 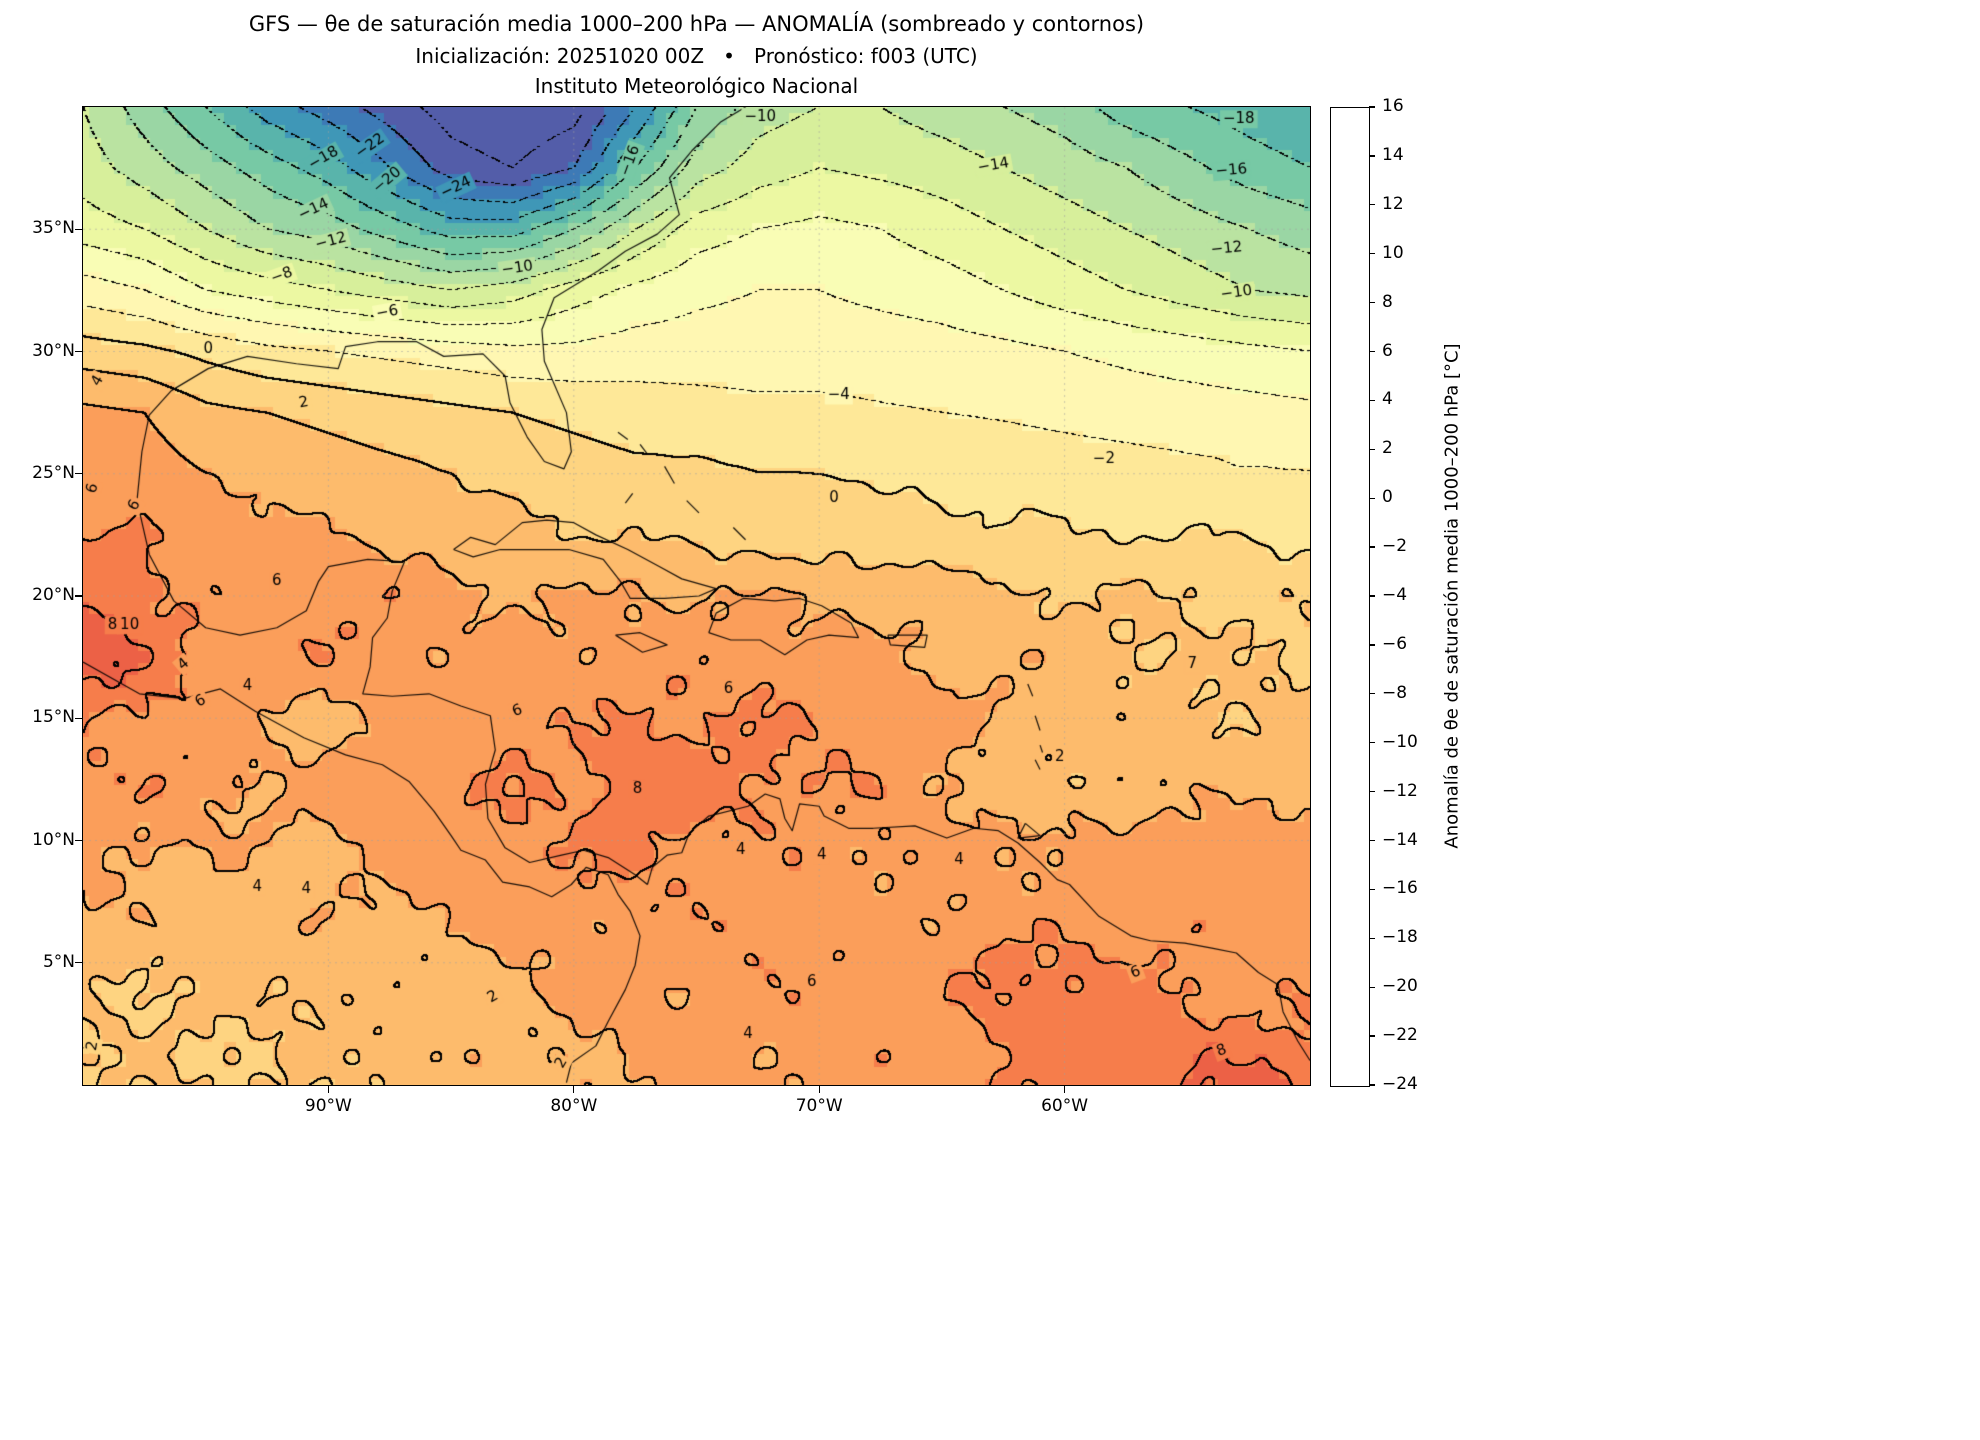 I want to click on colorbar-tick-label: −18, so click(x=1400, y=937).